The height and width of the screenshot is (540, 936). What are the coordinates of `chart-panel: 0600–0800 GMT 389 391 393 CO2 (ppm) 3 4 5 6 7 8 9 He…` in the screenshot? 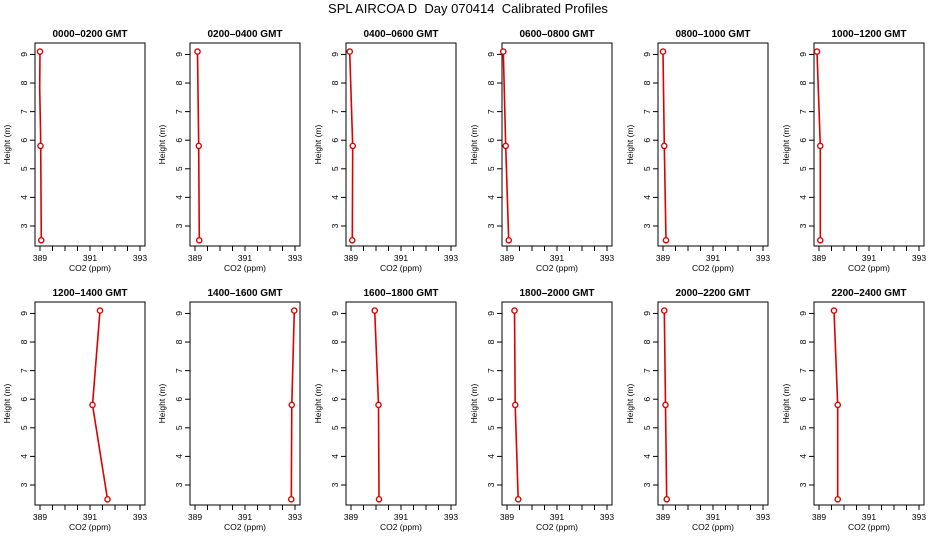 It's located at (541, 151).